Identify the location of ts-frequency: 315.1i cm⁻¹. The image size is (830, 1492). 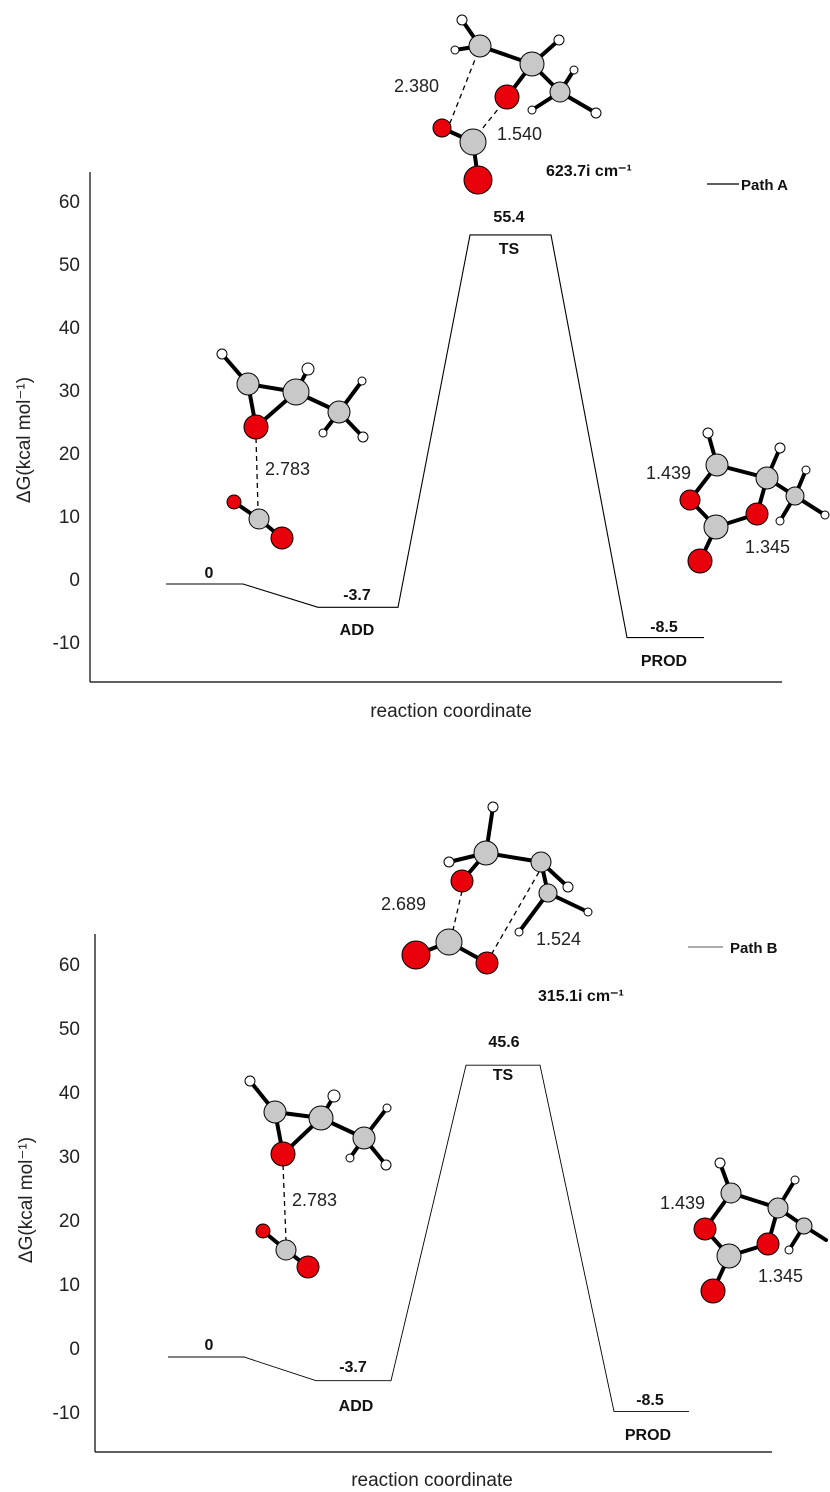
(581, 996).